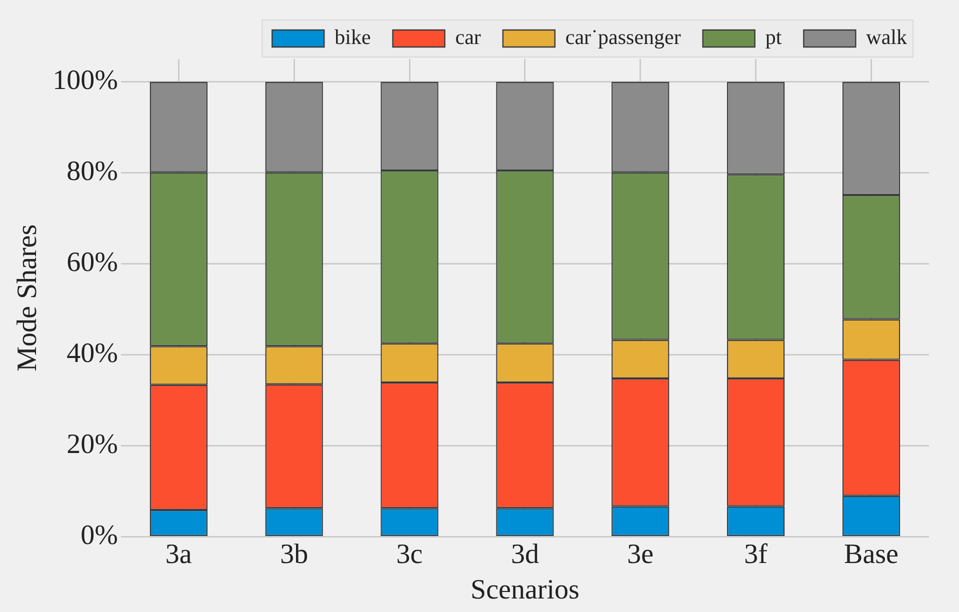  Describe the element at coordinates (525, 590) in the screenshot. I see `x-axis-title: Scenarios` at that location.